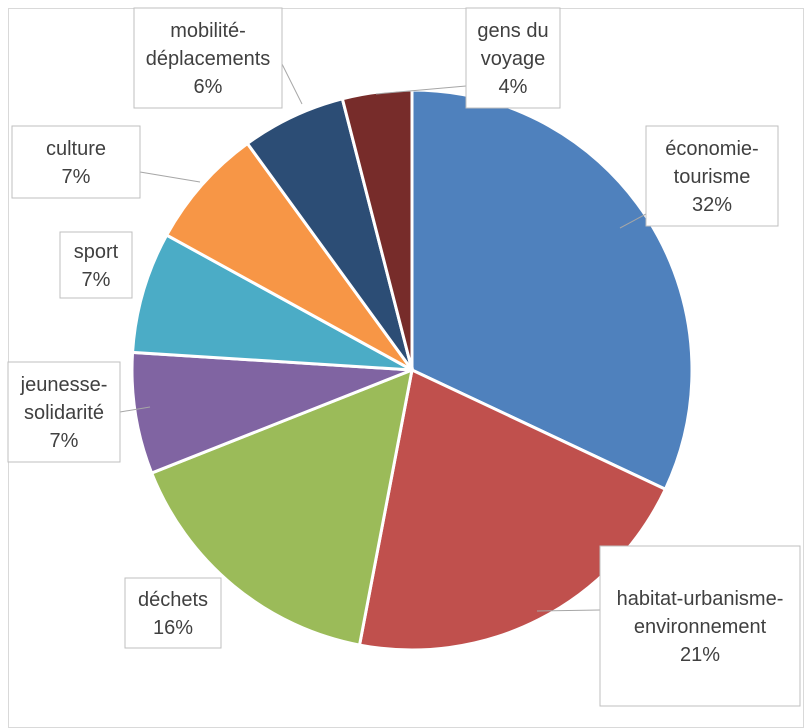  I want to click on data-label-6: mobilité-déplacements 6%, so click(208, 59).